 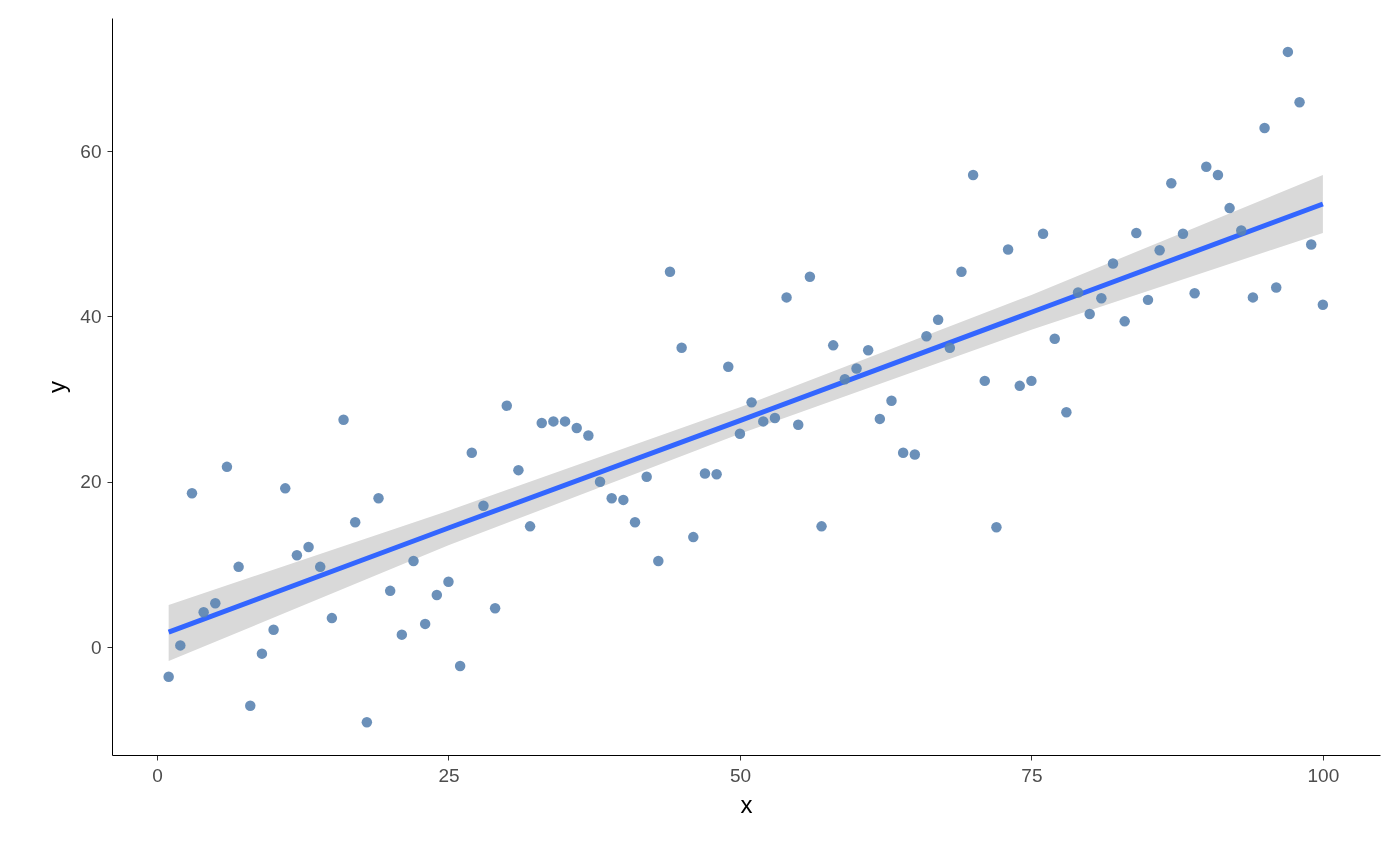 What do you see at coordinates (57, 387) in the screenshot?
I see `y-axis-title: y` at bounding box center [57, 387].